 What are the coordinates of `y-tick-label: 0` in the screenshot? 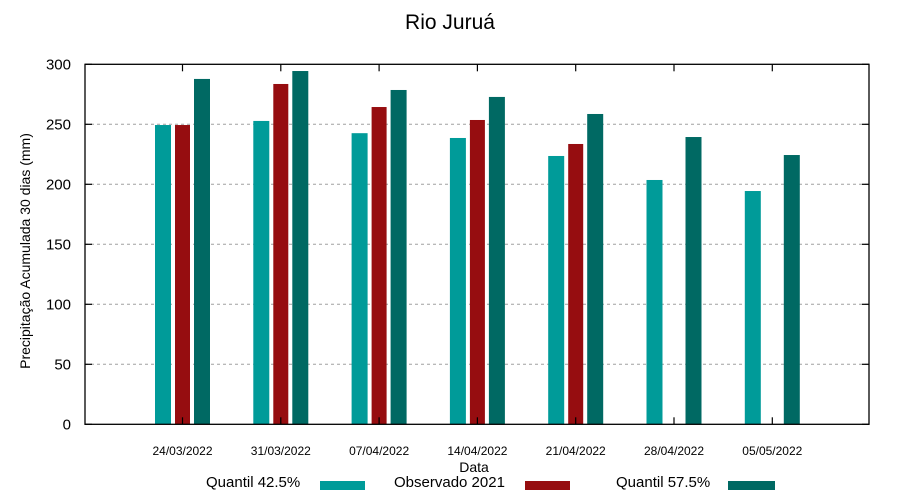 It's located at (67, 424).